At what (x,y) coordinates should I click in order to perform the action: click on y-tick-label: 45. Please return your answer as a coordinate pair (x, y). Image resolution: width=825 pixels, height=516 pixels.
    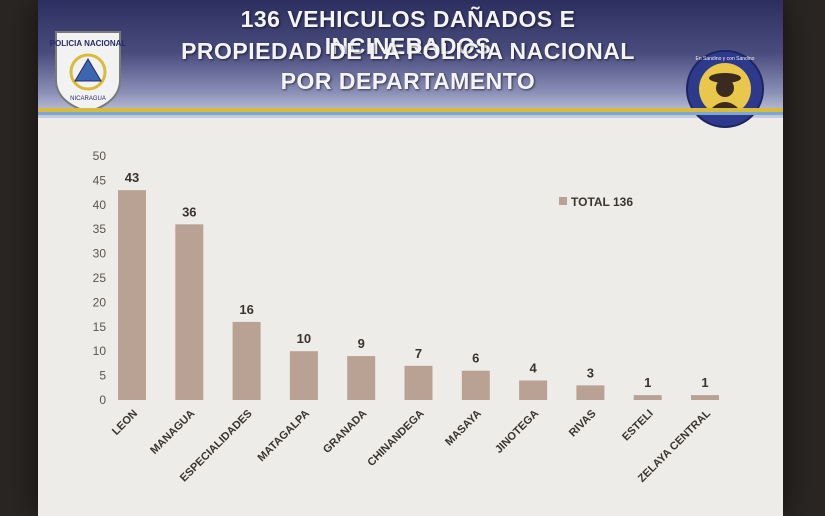
    Looking at the image, I should click on (100, 180).